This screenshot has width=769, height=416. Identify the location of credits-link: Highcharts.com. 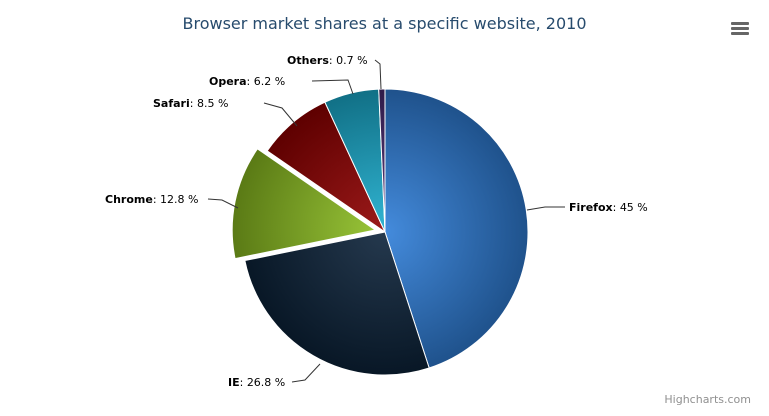
(707, 399).